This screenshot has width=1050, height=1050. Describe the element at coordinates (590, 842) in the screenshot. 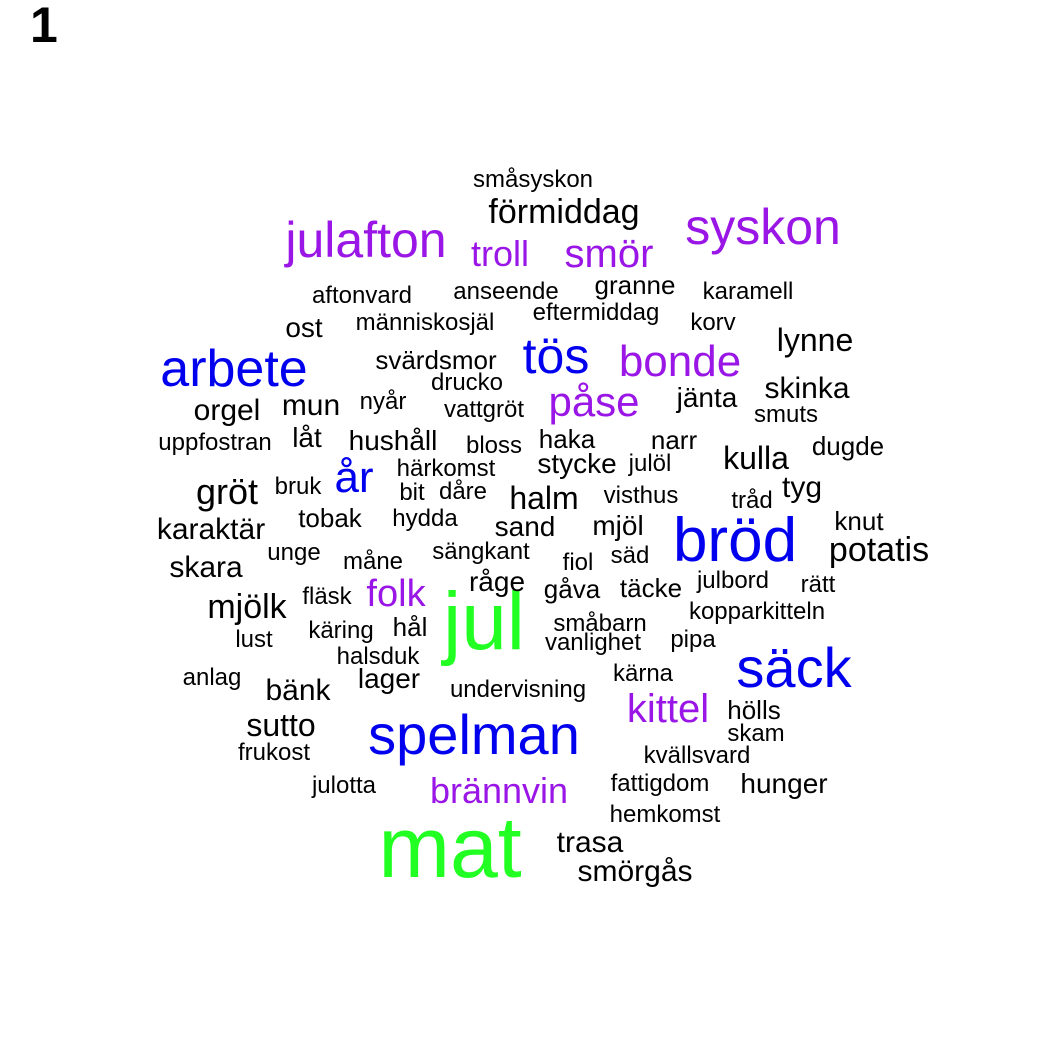

I see `cloud-word: trasa` at that location.